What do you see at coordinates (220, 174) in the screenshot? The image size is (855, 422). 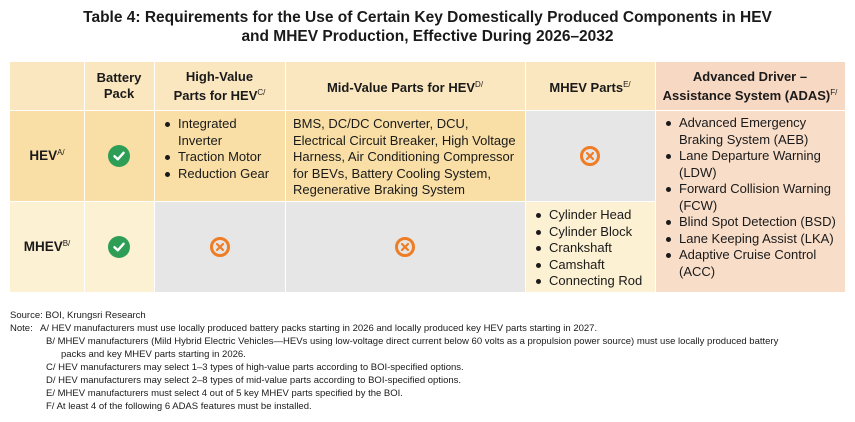 I see `list-item: Reduction Gear` at bounding box center [220, 174].